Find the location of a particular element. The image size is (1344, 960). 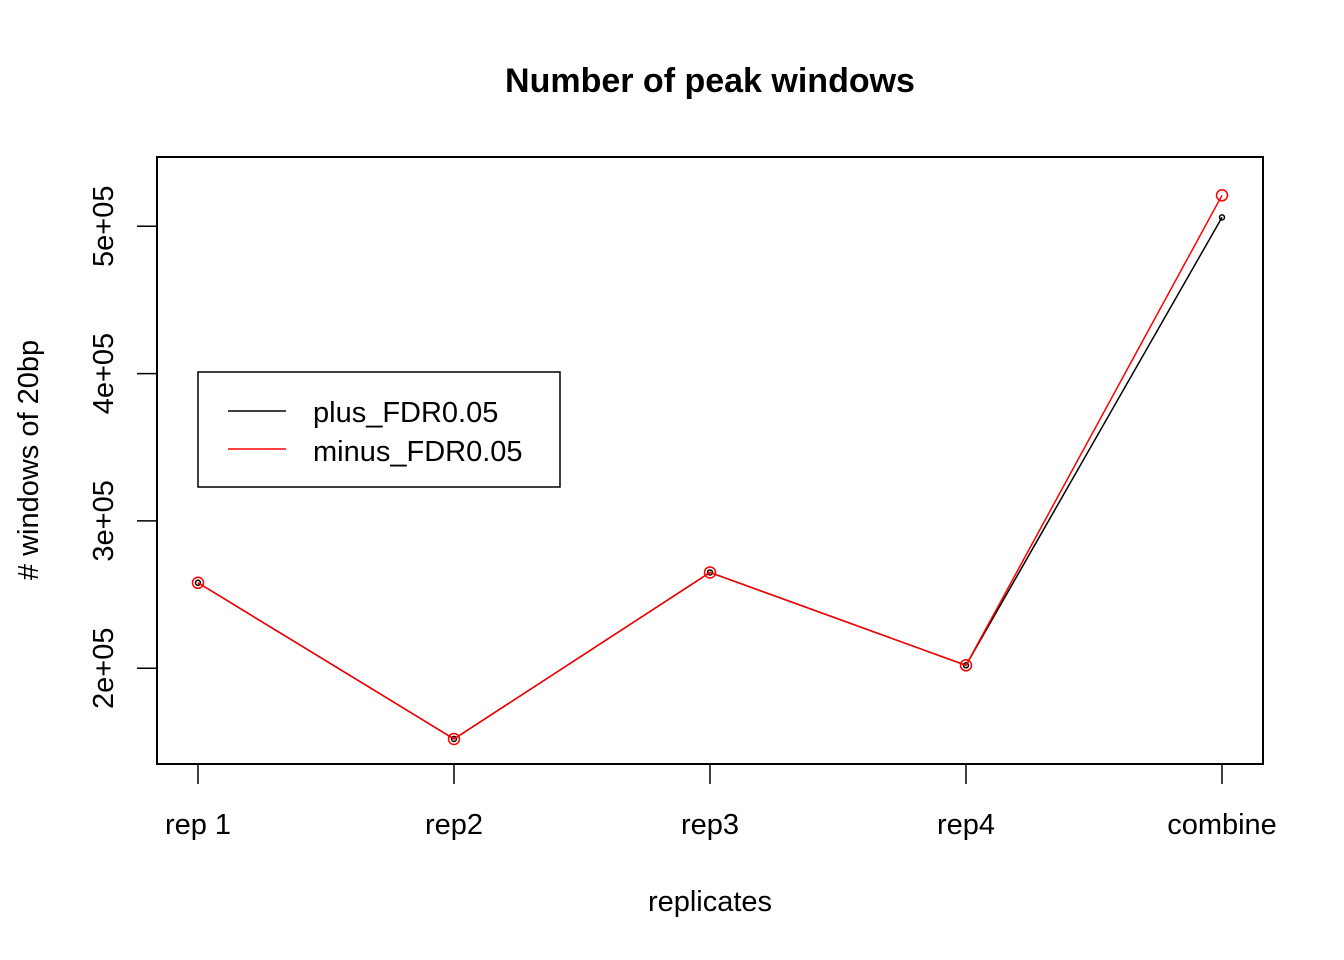

y-tick-label: 2e+05 is located at coordinates (104, 668).